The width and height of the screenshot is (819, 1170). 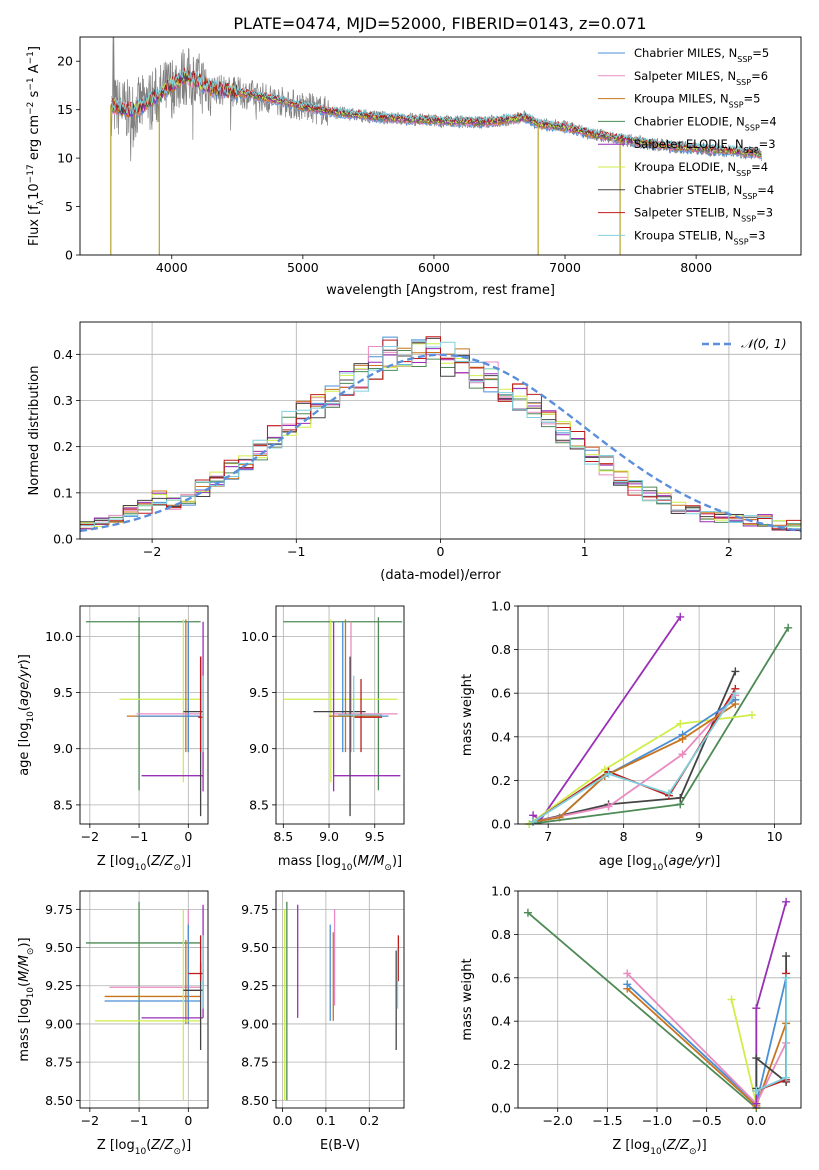 I want to click on legend-label-main: Chabrier STELIB, N, so click(x=688, y=190).